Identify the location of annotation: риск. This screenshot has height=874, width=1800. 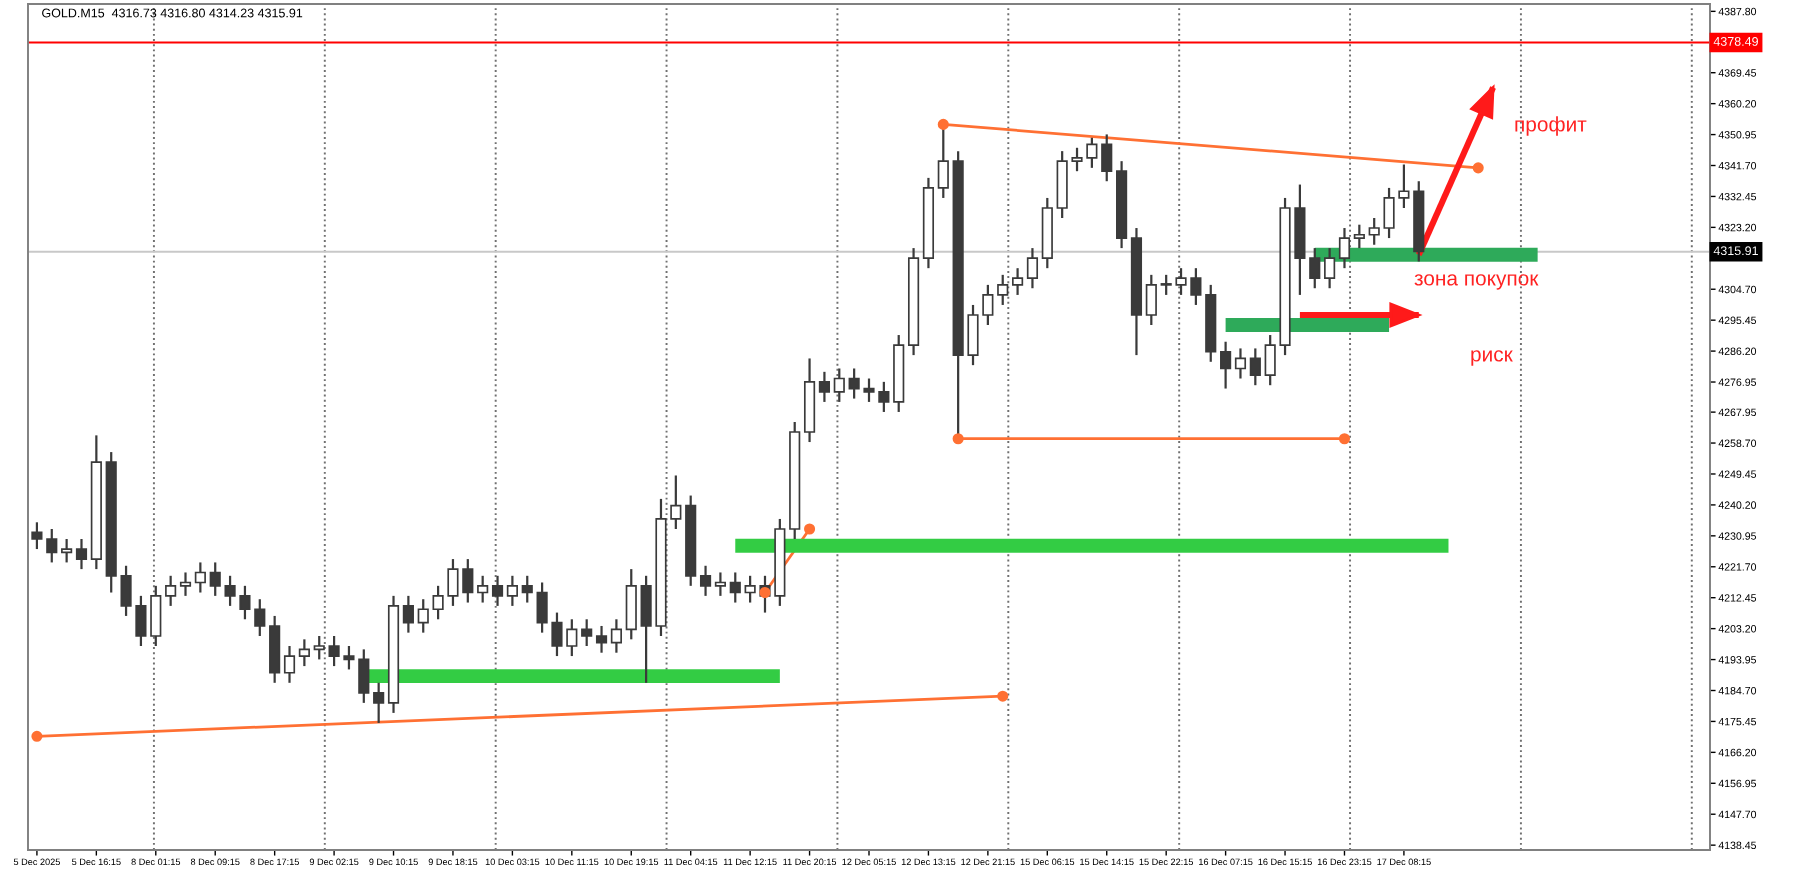
(1492, 358).